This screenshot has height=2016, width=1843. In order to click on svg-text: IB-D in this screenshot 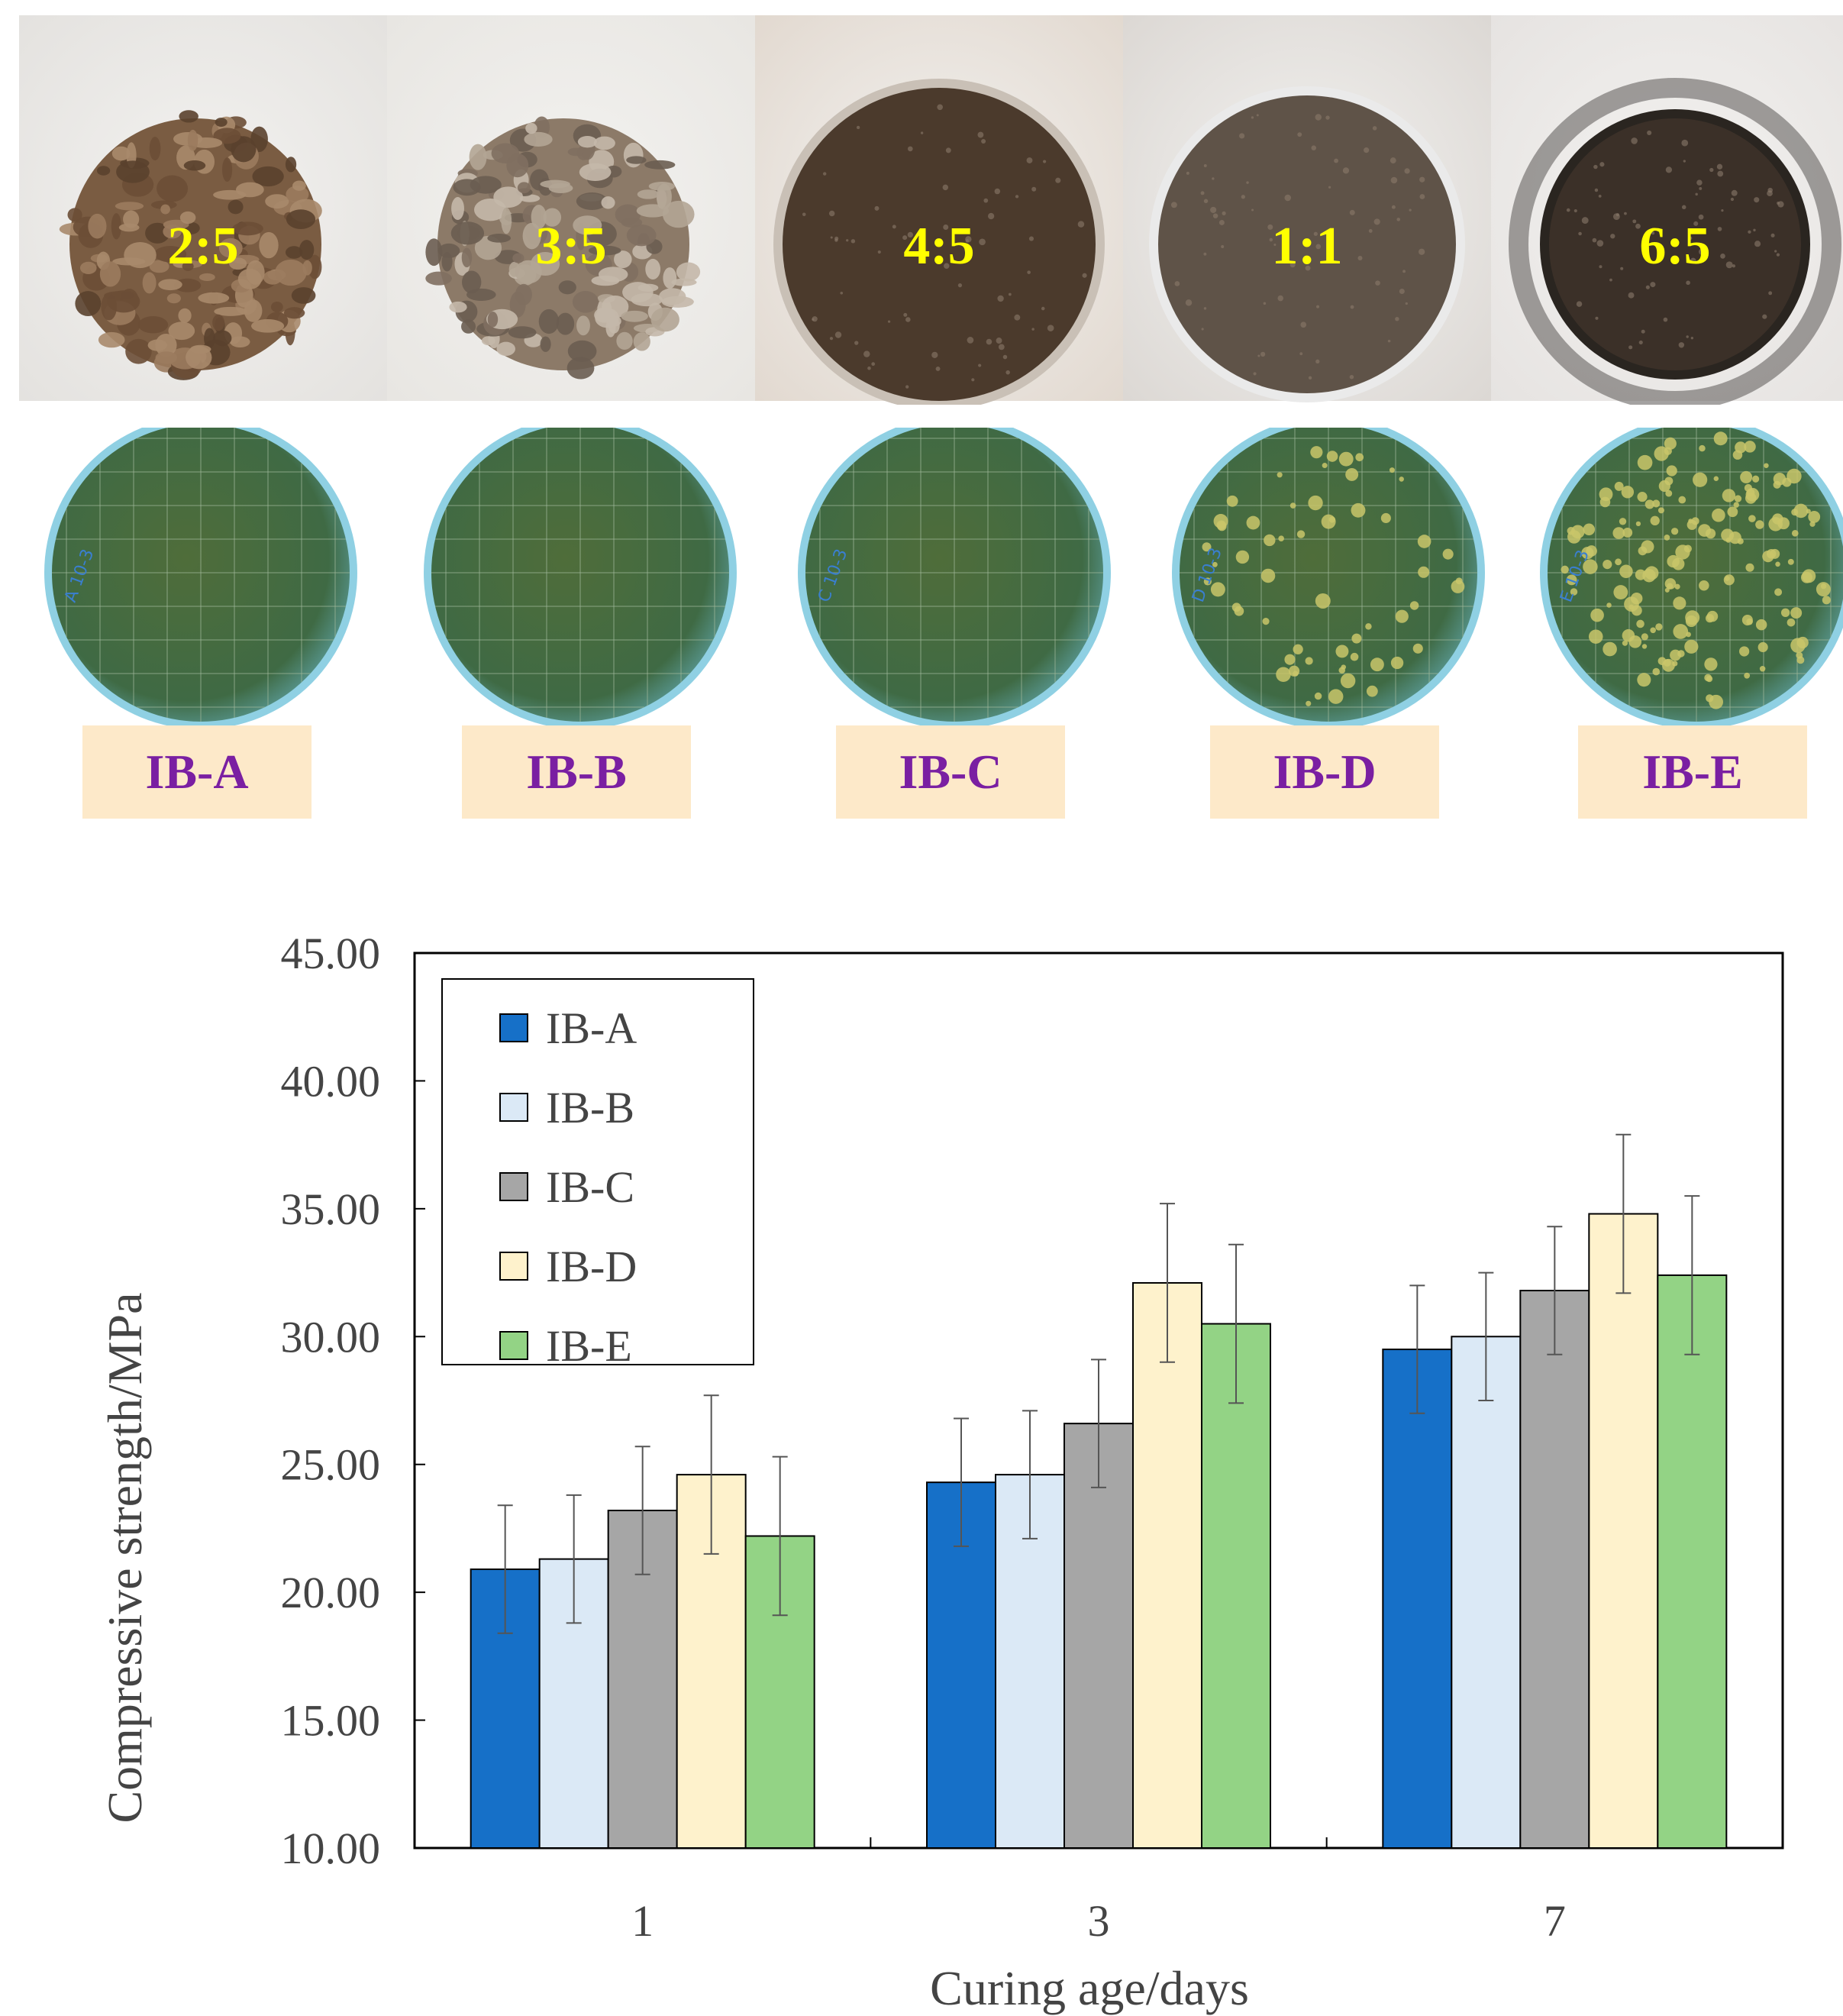, I will do `click(1324, 772)`.